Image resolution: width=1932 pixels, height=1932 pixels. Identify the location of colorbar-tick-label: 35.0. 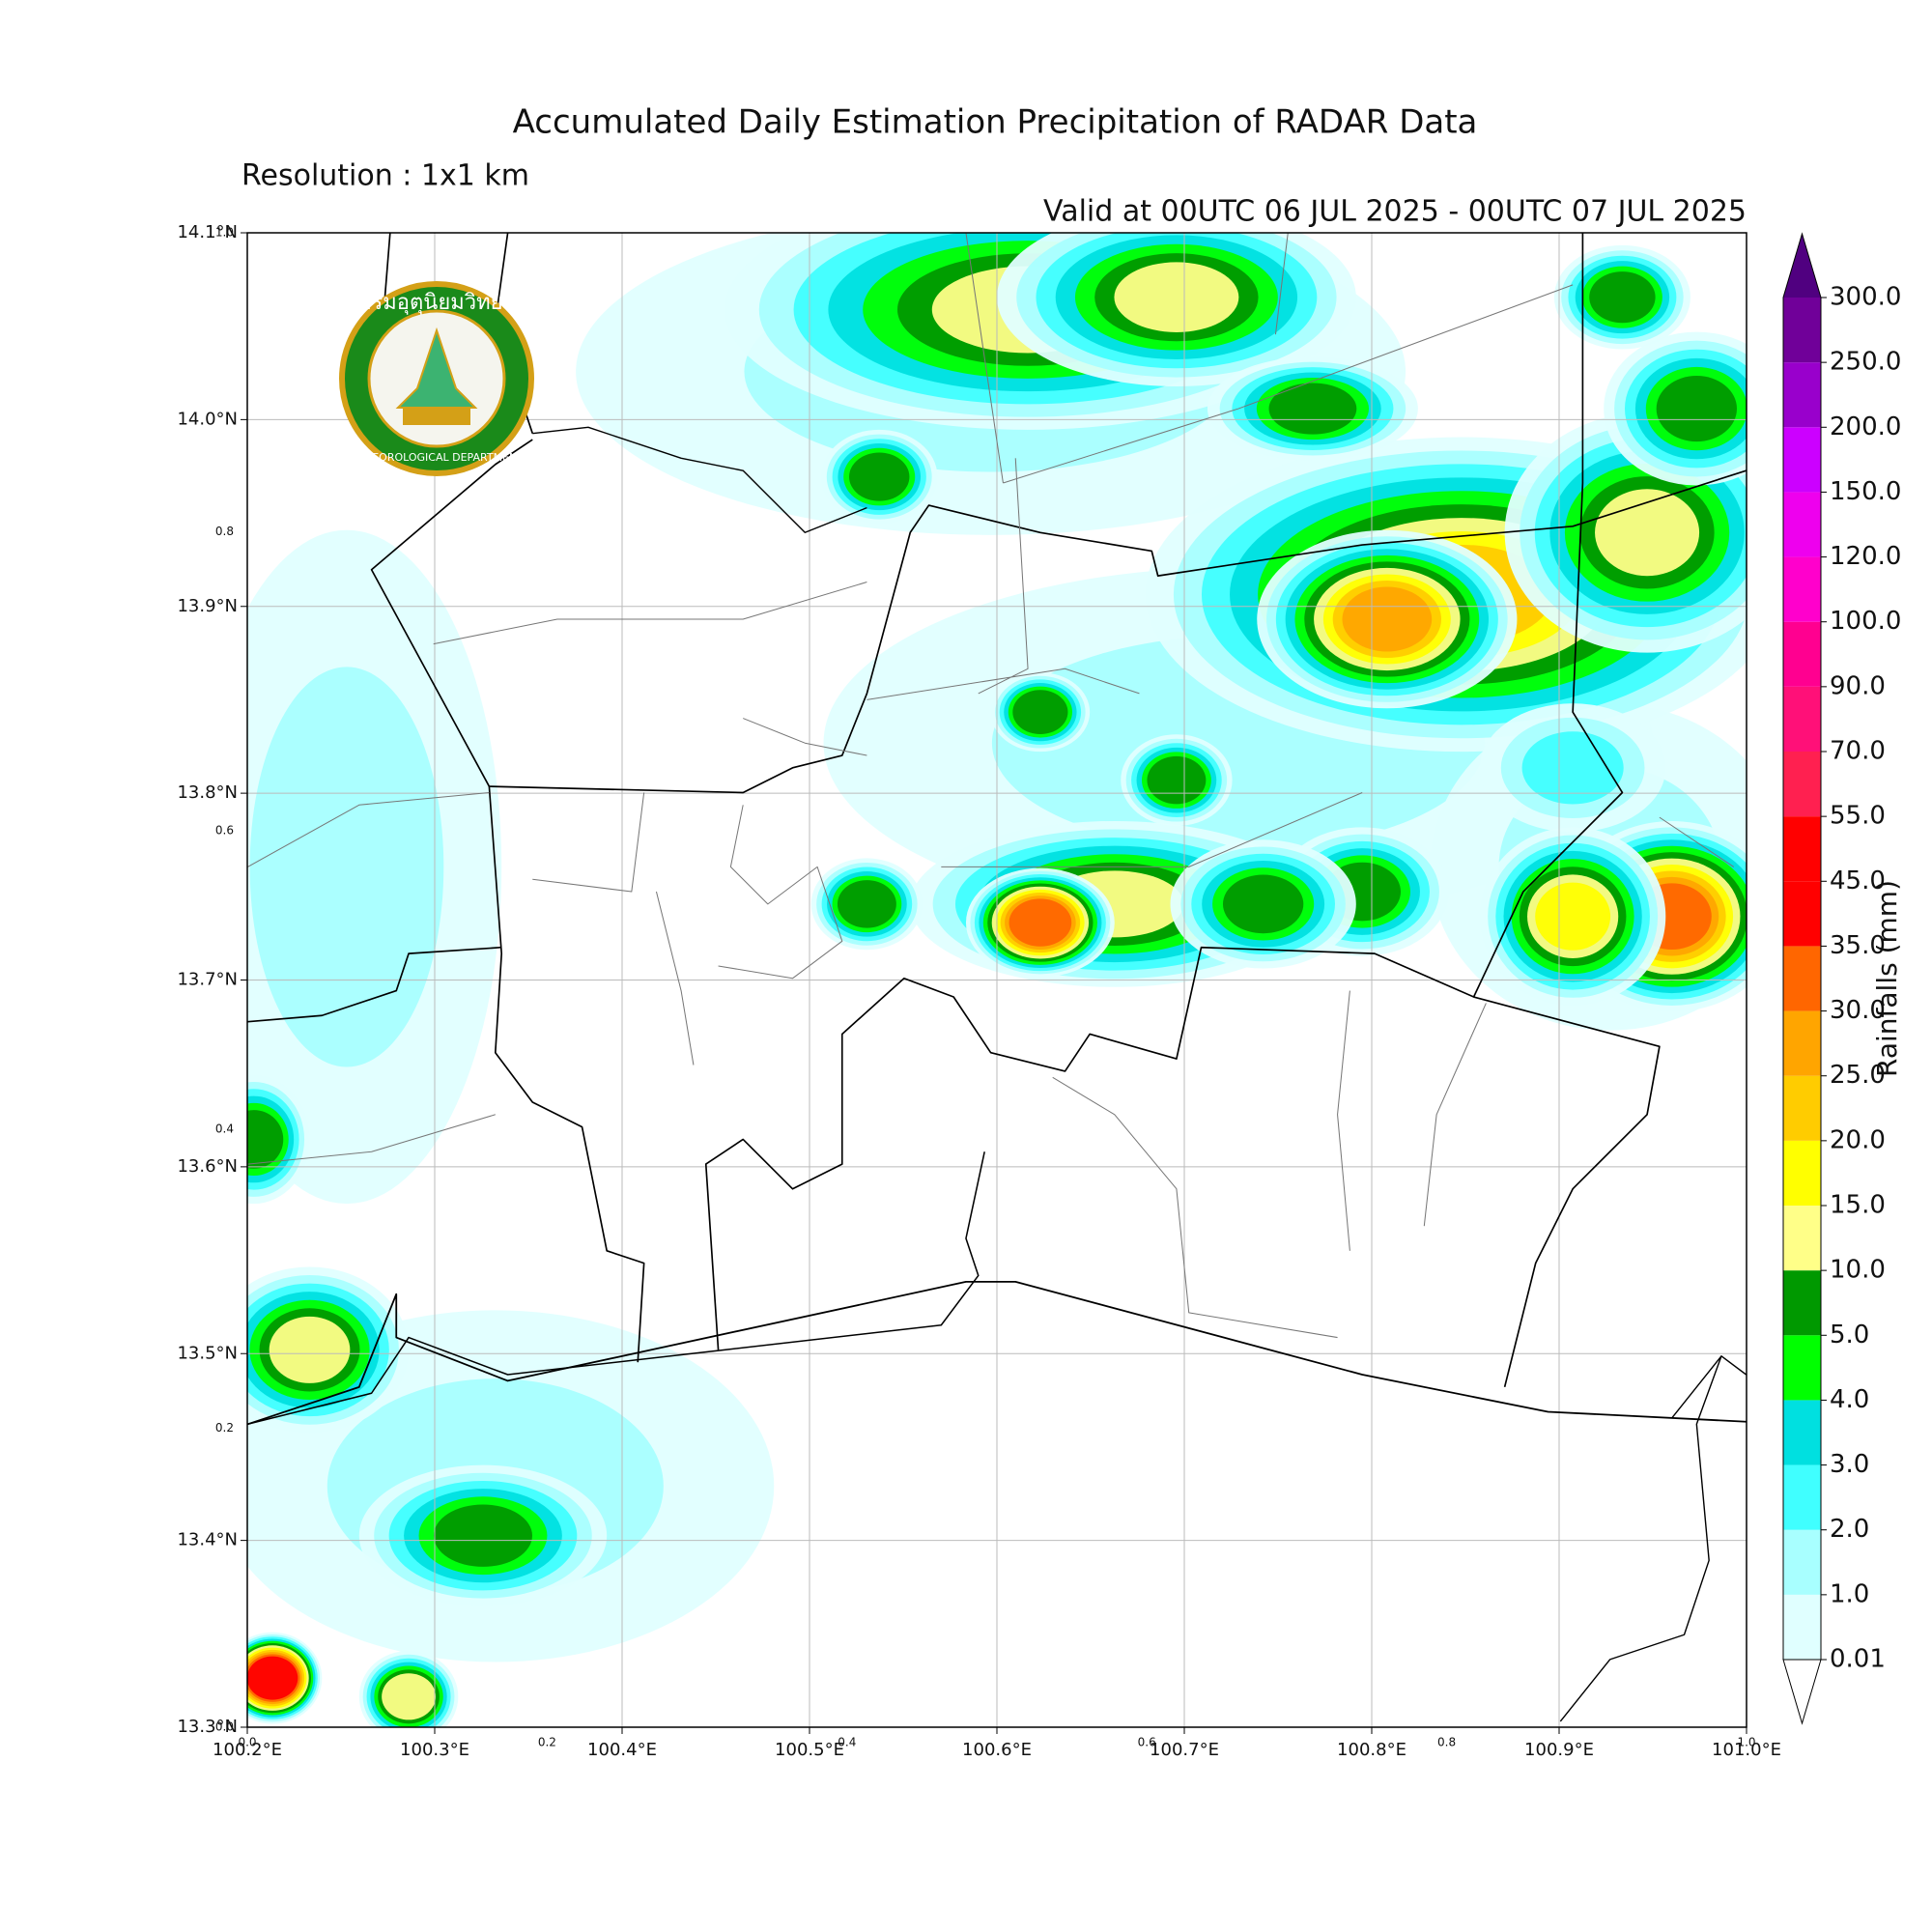
(1858, 945).